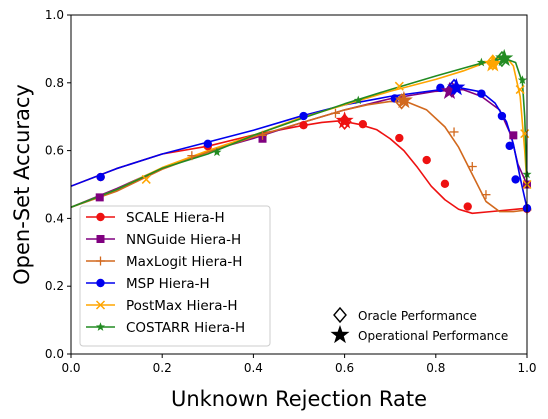 The image size is (548, 419). Describe the element at coordinates (100, 326) in the screenshot. I see `legend-marker-costarr-hiera-h` at that location.